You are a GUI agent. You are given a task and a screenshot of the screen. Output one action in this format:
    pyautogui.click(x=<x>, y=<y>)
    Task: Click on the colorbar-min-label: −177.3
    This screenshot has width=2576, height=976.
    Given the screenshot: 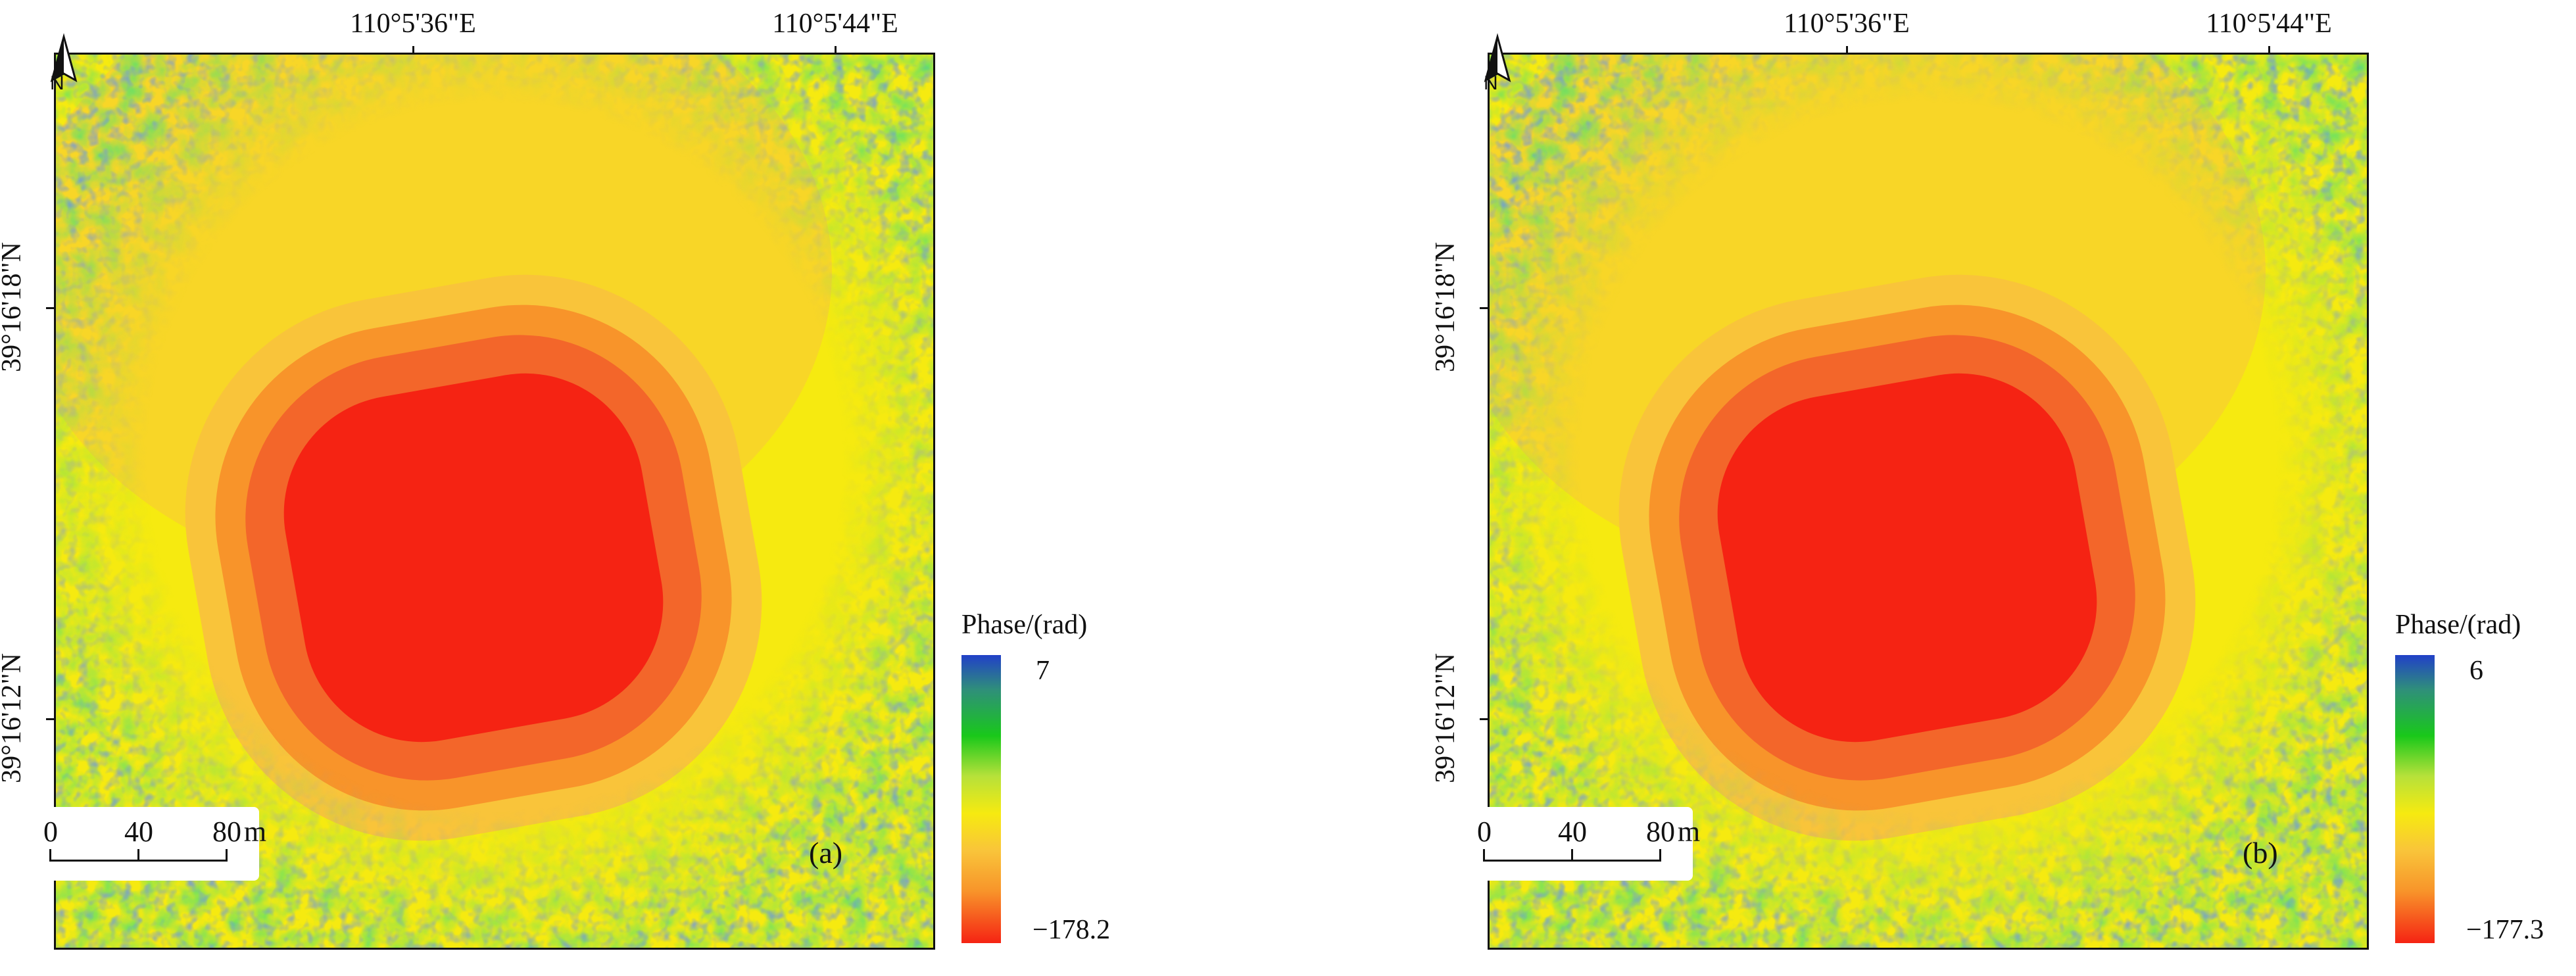 What is the action you would take?
    pyautogui.click(x=2505, y=930)
    